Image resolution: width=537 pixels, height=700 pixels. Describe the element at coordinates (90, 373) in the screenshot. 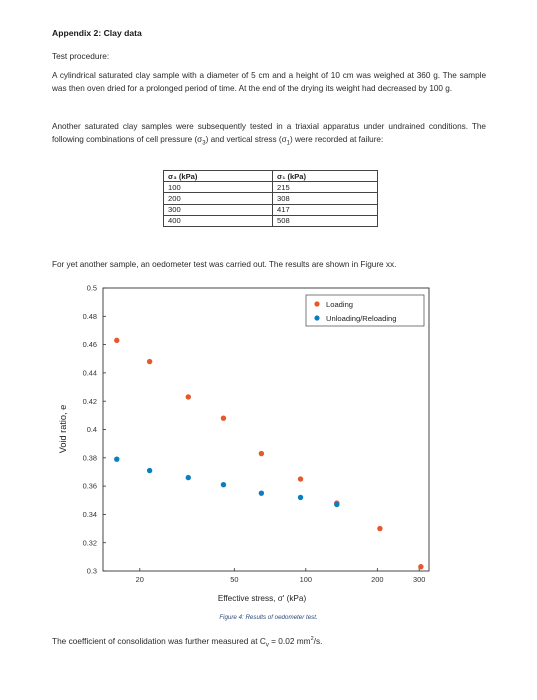

I see `y-tick-label: 0.44` at that location.